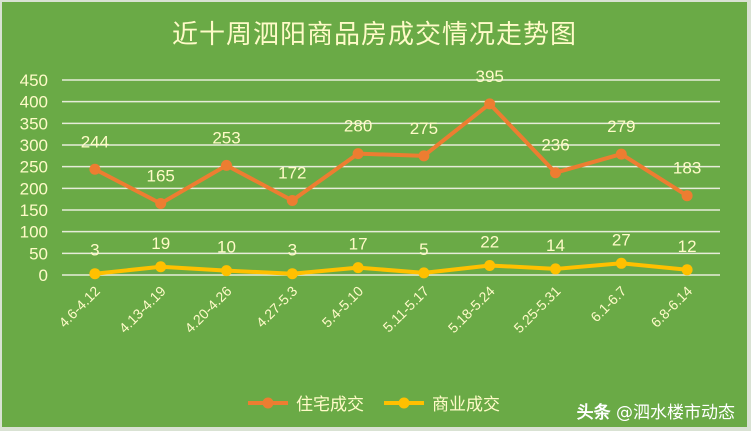 The width and height of the screenshot is (751, 431). What do you see at coordinates (391, 268) in the screenshot?
I see `series-line` at bounding box center [391, 268].